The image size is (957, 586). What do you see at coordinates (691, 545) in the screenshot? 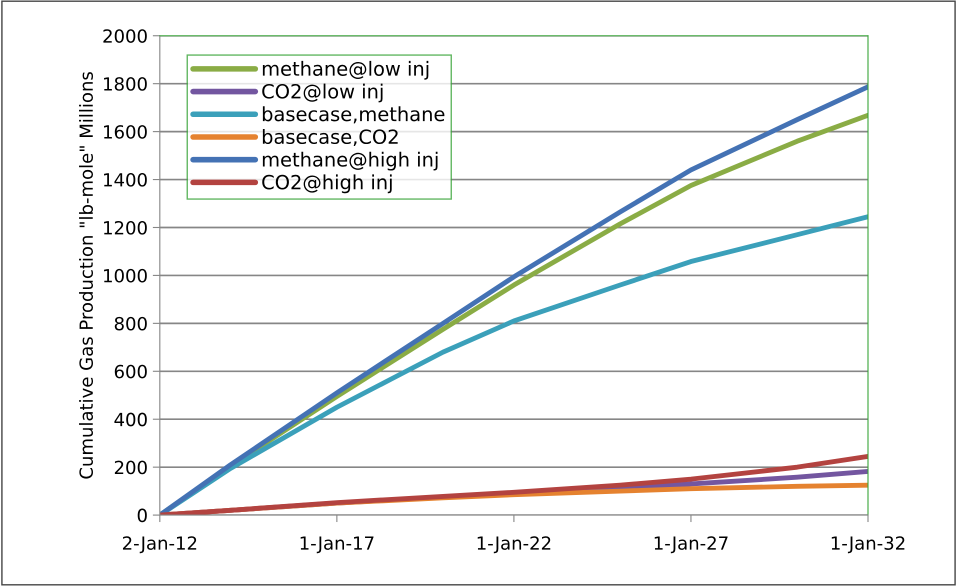
I see `x-tick-label: 1-Jan-27` at bounding box center [691, 545].